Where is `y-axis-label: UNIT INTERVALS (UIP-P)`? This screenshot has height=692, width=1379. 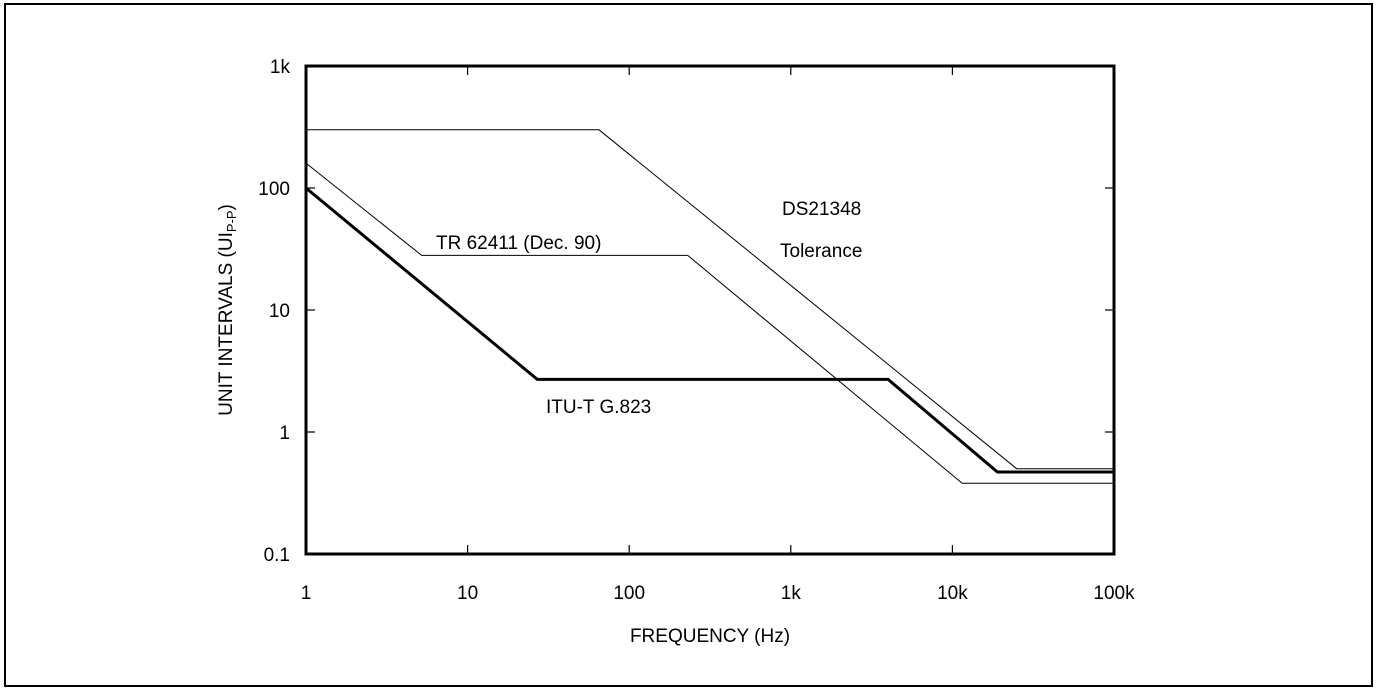
y-axis-label: UNIT INTERVALS (UIP-P) is located at coordinates (227, 310).